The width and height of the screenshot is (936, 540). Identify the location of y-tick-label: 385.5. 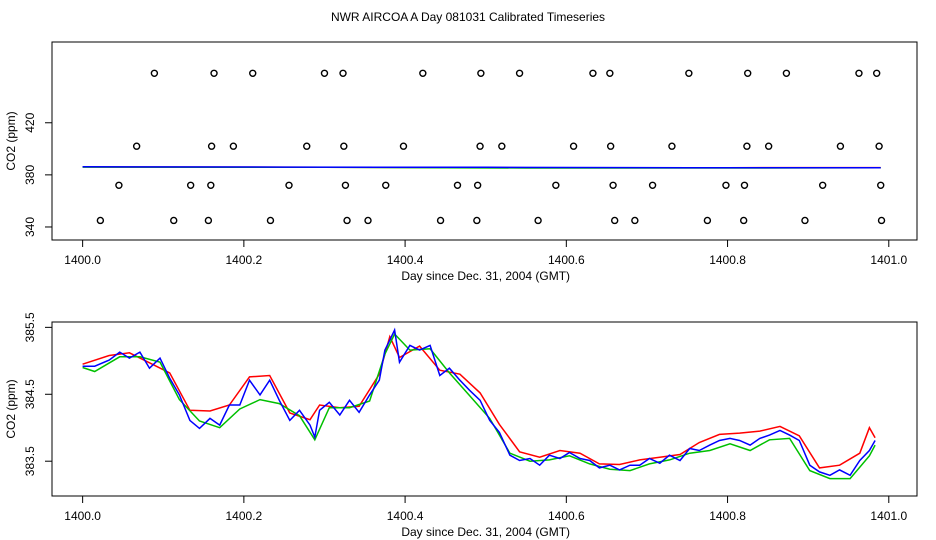
(30, 327).